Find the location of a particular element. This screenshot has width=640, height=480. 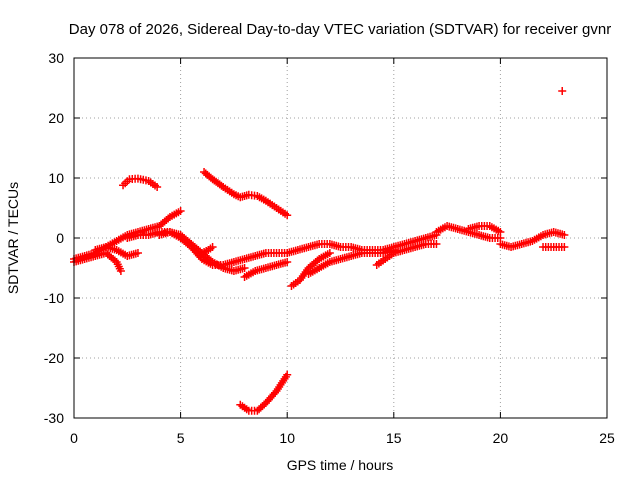

y-tick-label: -30 is located at coordinates (54, 418).